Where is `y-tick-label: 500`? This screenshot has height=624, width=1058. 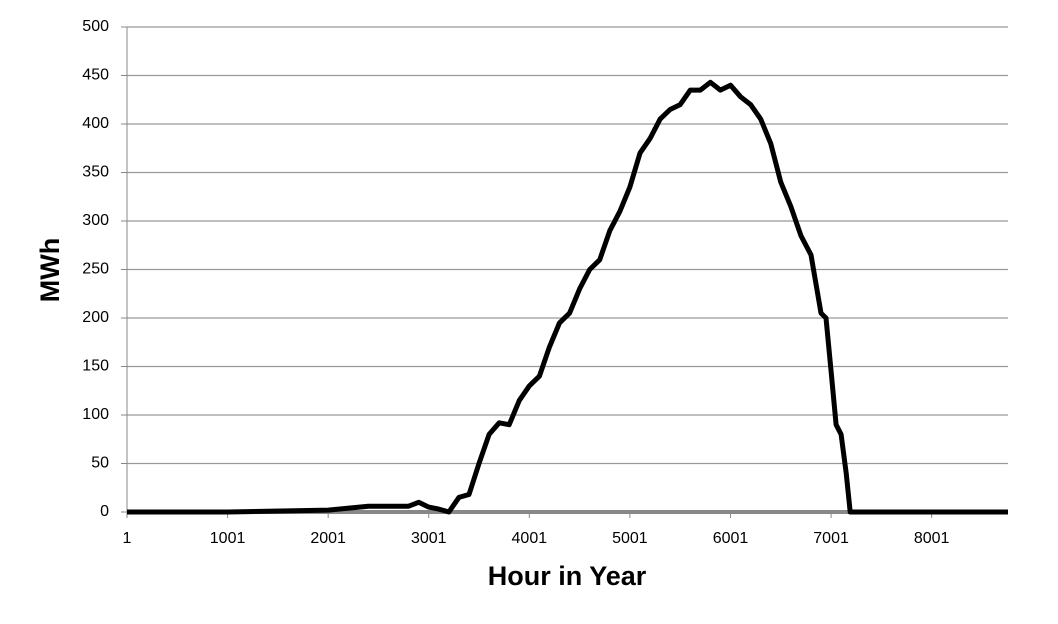 y-tick-label: 500 is located at coordinates (95, 26).